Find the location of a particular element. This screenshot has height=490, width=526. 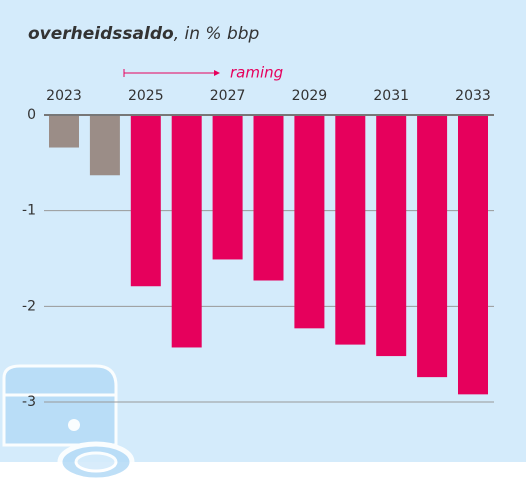

chart-title: overheidssaldo, in % bbp is located at coordinates (144, 34).